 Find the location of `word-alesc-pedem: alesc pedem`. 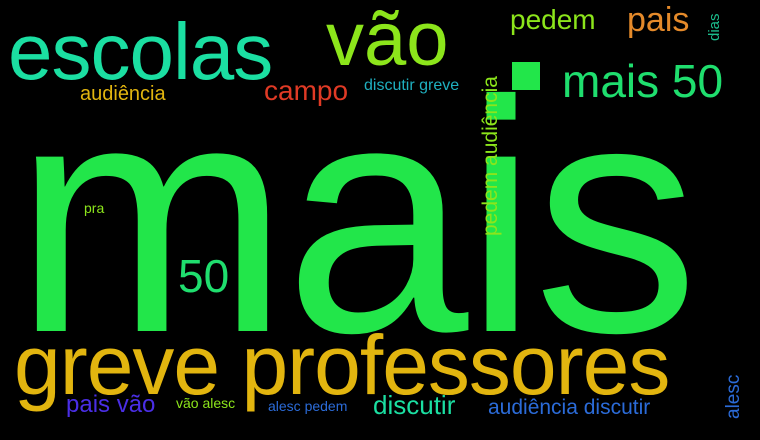

word-alesc-pedem: alesc pedem is located at coordinates (308, 406).